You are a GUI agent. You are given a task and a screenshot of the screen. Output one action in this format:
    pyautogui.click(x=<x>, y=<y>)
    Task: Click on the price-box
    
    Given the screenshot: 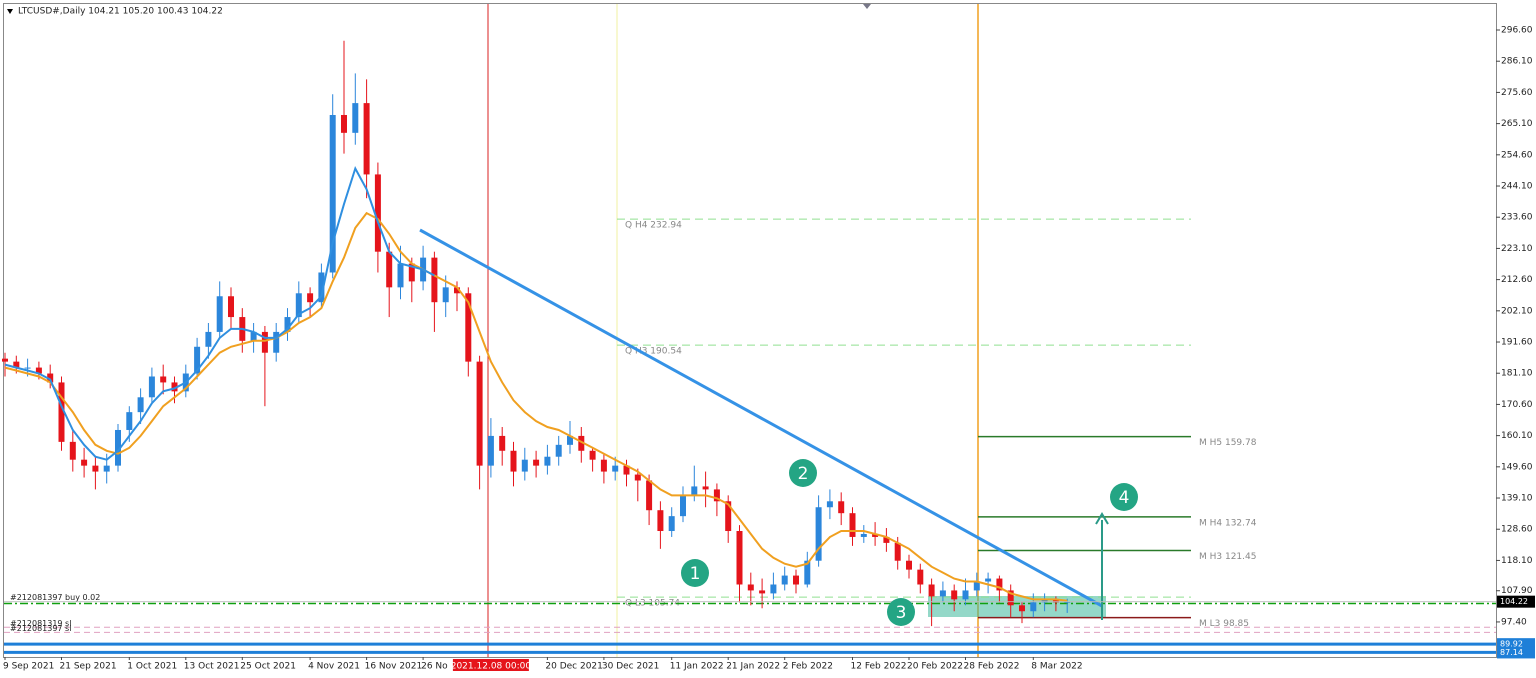 What is the action you would take?
    pyautogui.click(x=1516, y=601)
    